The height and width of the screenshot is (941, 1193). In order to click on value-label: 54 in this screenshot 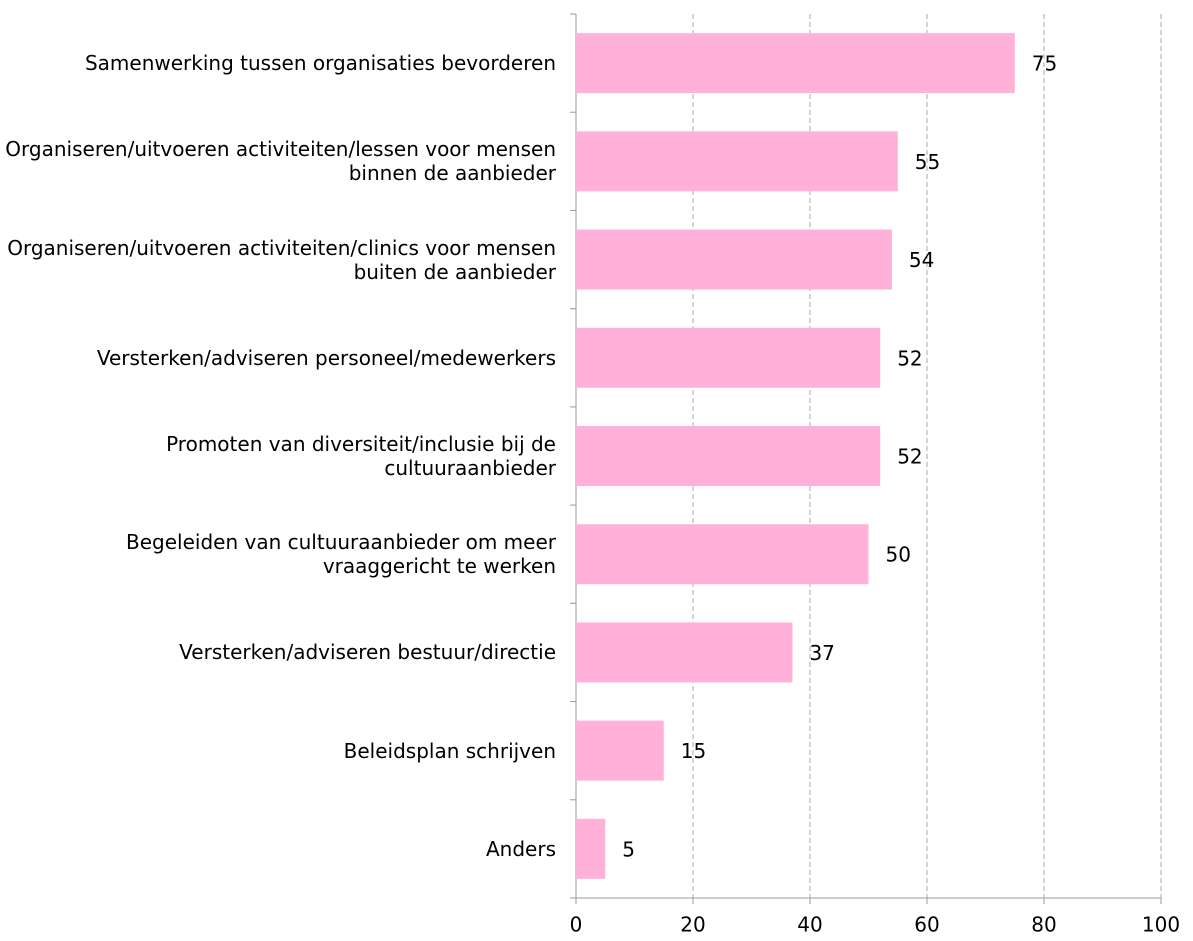, I will do `click(921, 260)`.